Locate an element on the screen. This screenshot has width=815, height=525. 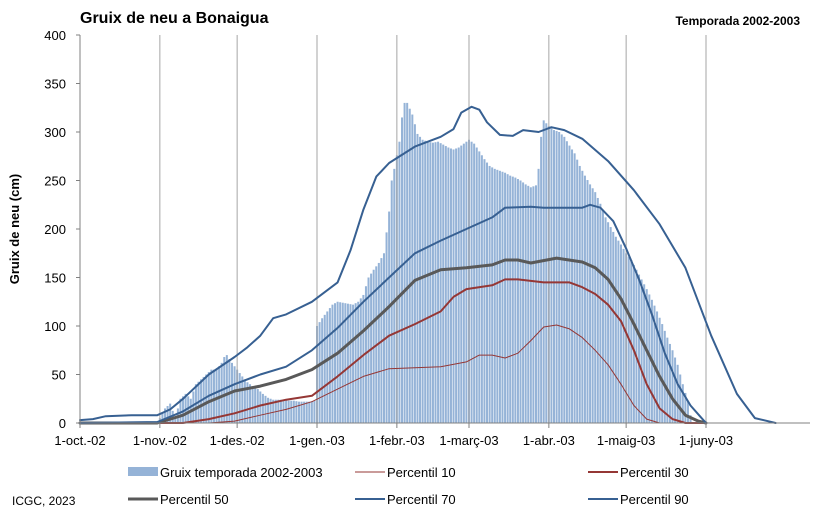
chart-title: Gruix de neu a Bonaigua is located at coordinates (174, 18).